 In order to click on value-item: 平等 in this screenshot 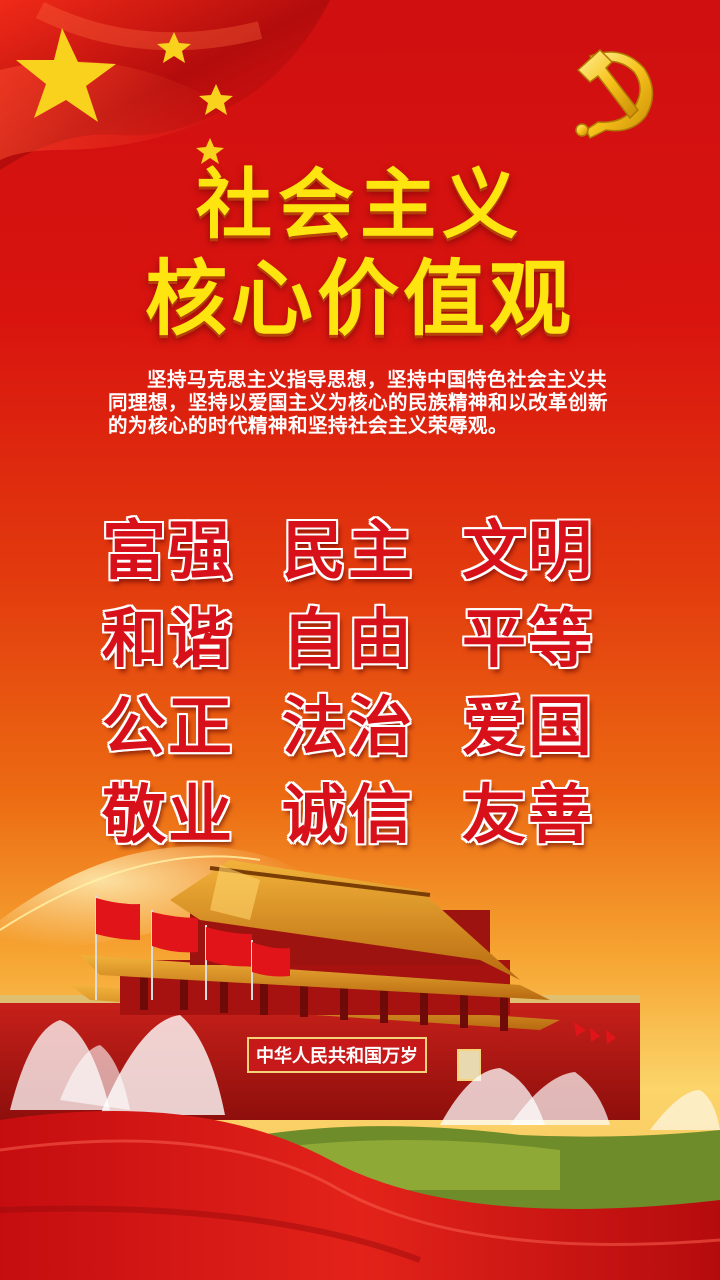, I will do `click(528, 640)`.